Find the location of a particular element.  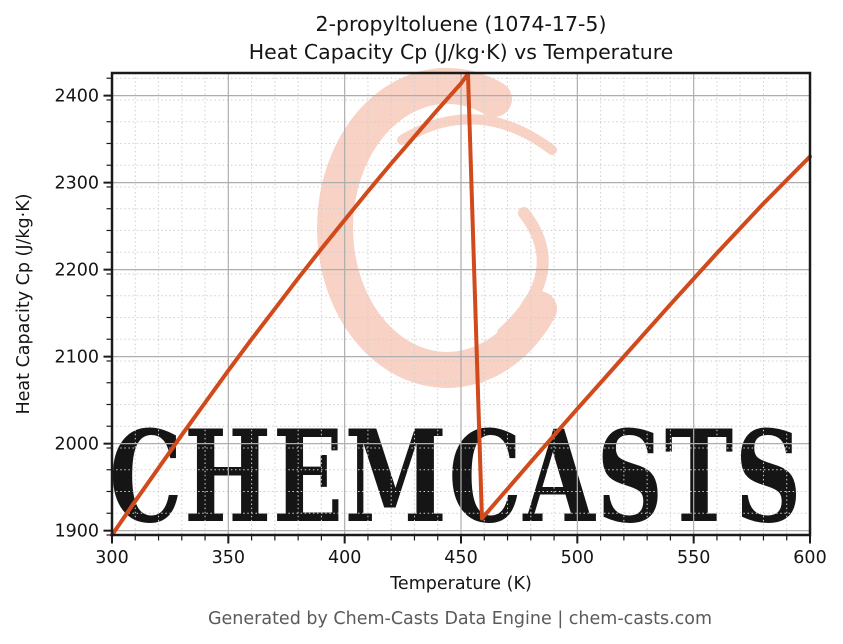

x-tick-labels: 300 350 400 450 500 550 600 is located at coordinates (460, 558).